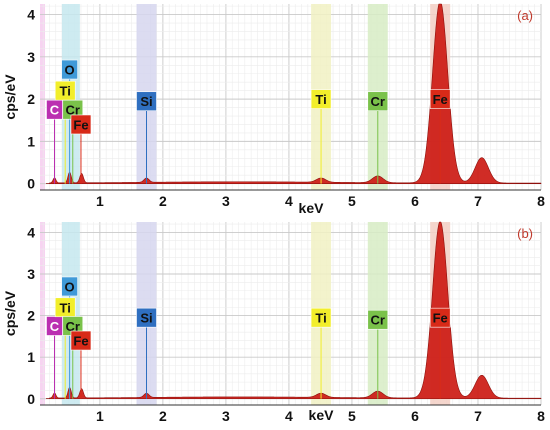 This screenshot has height=430, width=550. What do you see at coordinates (525, 233) in the screenshot?
I see `panel-label: (b)` at bounding box center [525, 233].